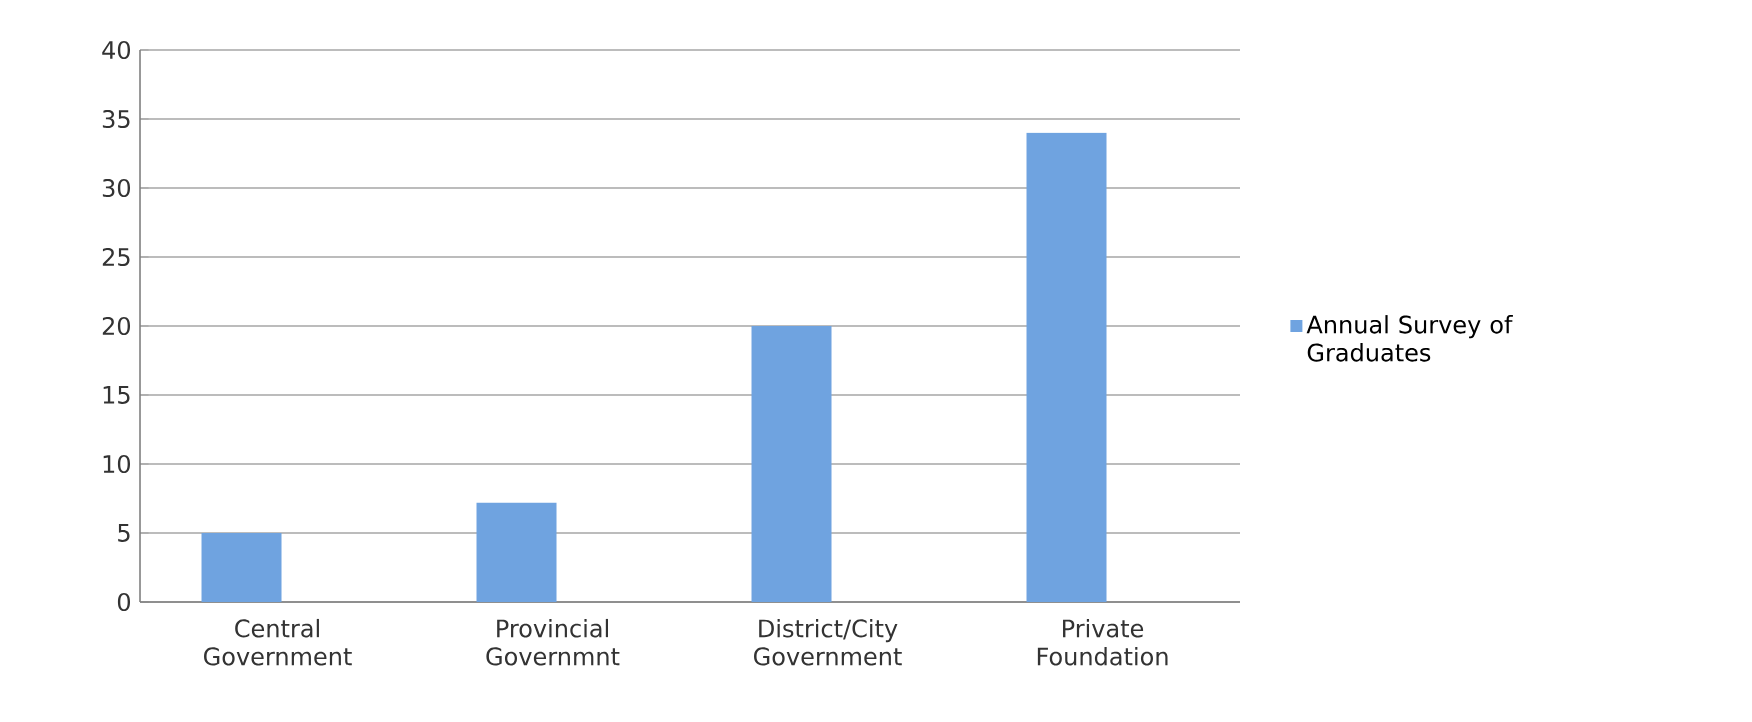 Image resolution: width=1752 pixels, height=722 pixels. Describe the element at coordinates (116, 50) in the screenshot. I see `y-tick-label: 40` at that location.